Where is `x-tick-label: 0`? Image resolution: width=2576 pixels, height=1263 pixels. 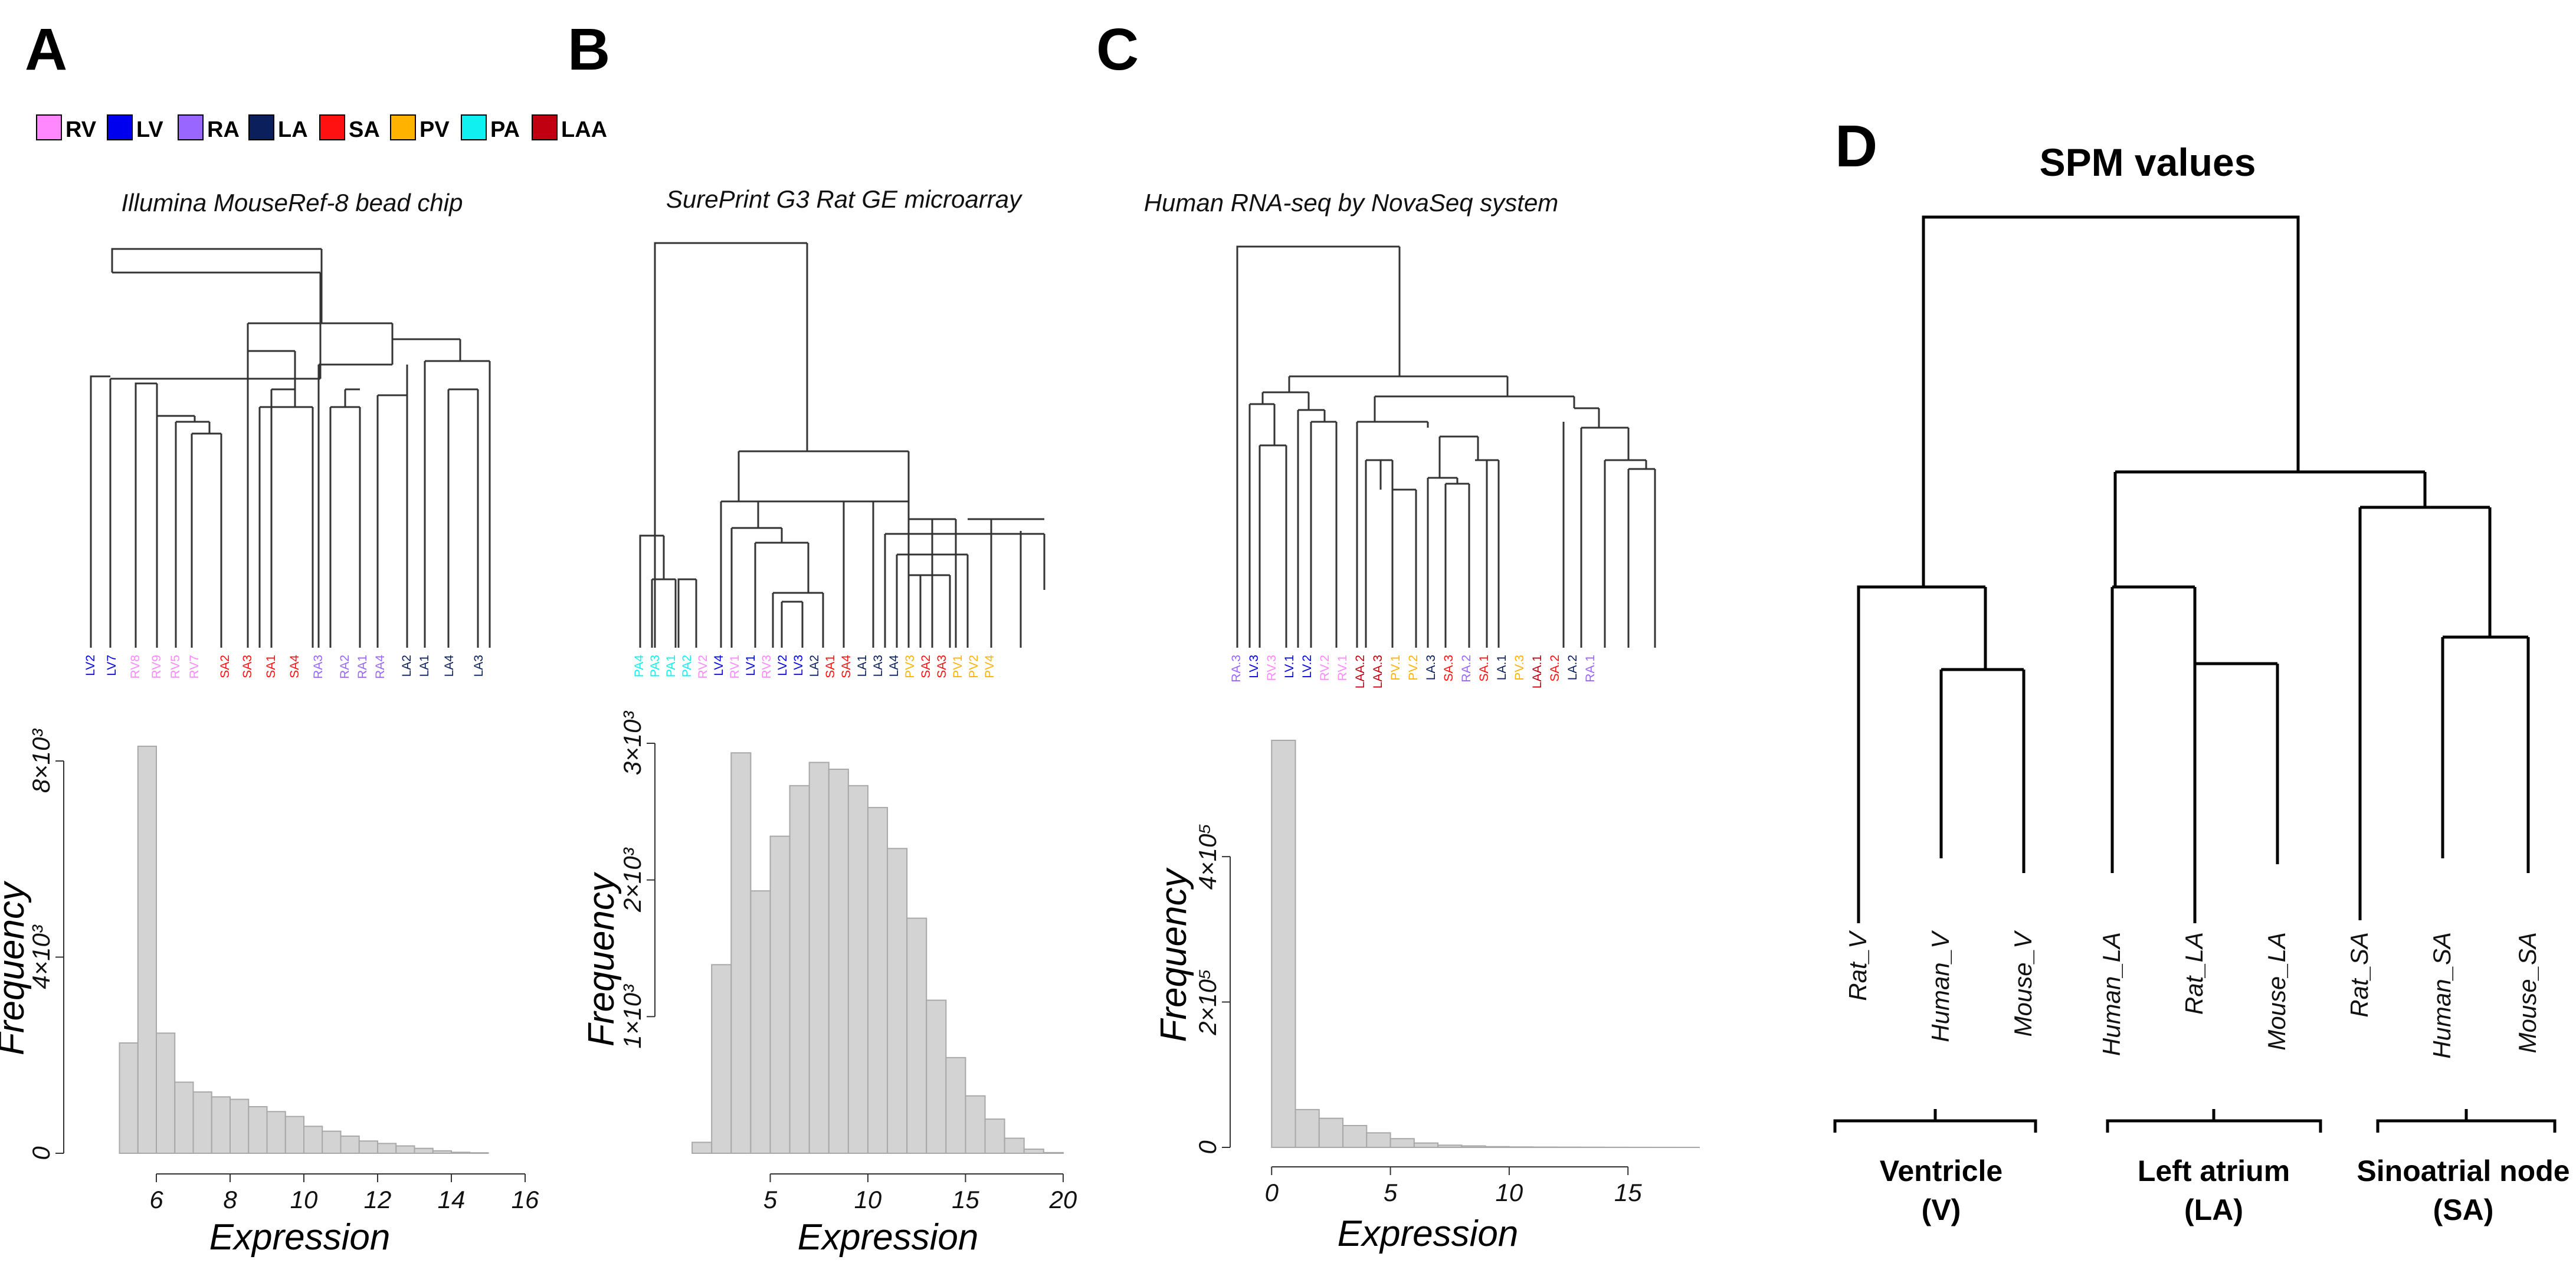 x-tick-label: 0 is located at coordinates (1272, 1192).